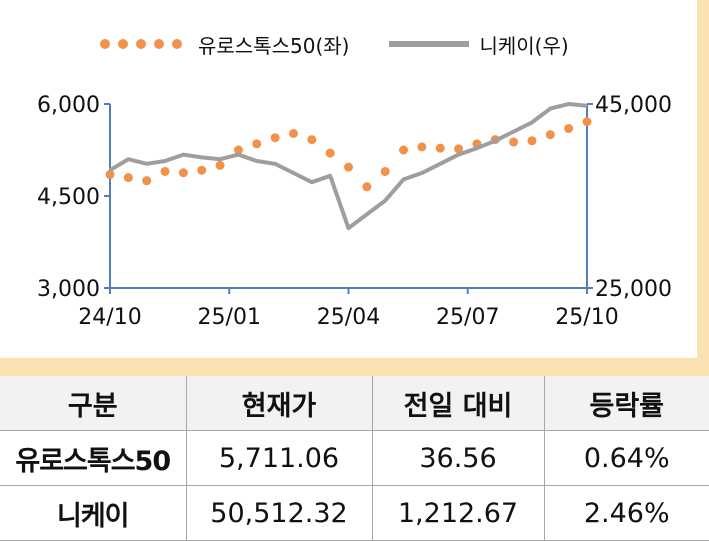  What do you see at coordinates (274, 45) in the screenshot?
I see `legend-label-eurostoxx: 유로스톡스50(좌)` at bounding box center [274, 45].